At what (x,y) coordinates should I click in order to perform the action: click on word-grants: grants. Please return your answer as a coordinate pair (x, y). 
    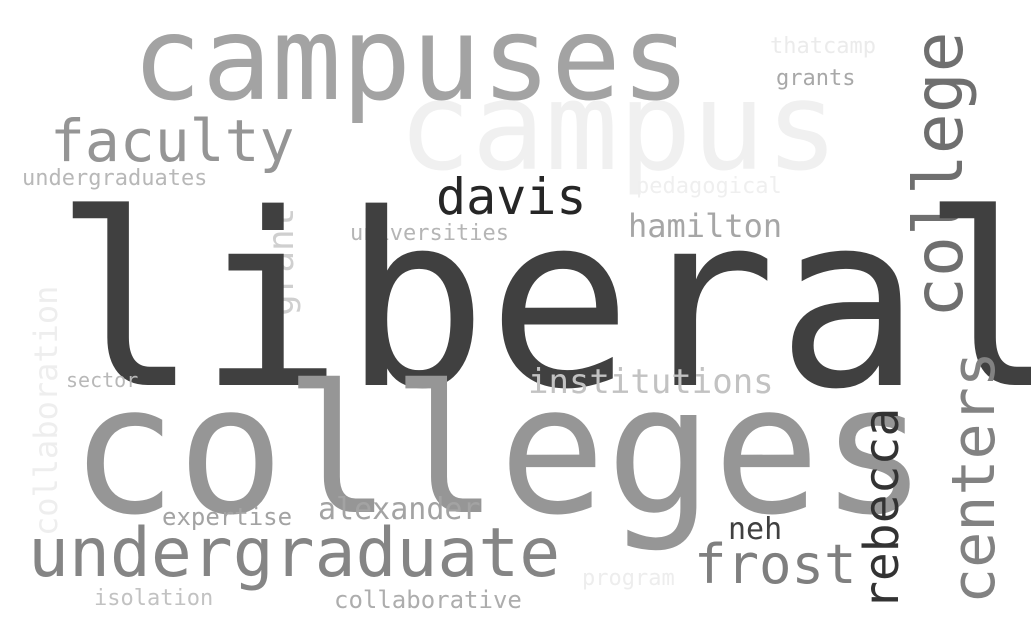
    Looking at the image, I should click on (816, 78).